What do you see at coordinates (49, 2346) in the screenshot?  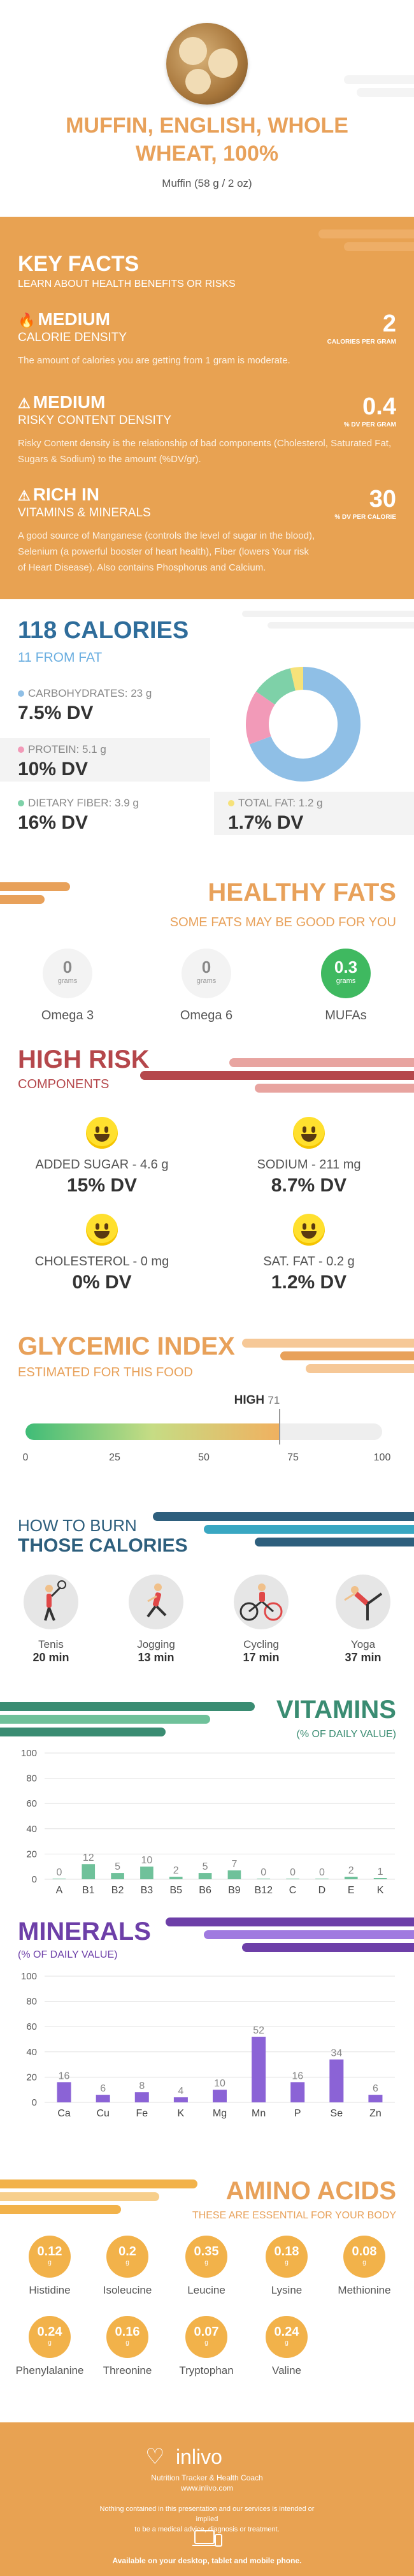 I see `amino-phenylalanine: 0.24 g Phenylalanine` at bounding box center [49, 2346].